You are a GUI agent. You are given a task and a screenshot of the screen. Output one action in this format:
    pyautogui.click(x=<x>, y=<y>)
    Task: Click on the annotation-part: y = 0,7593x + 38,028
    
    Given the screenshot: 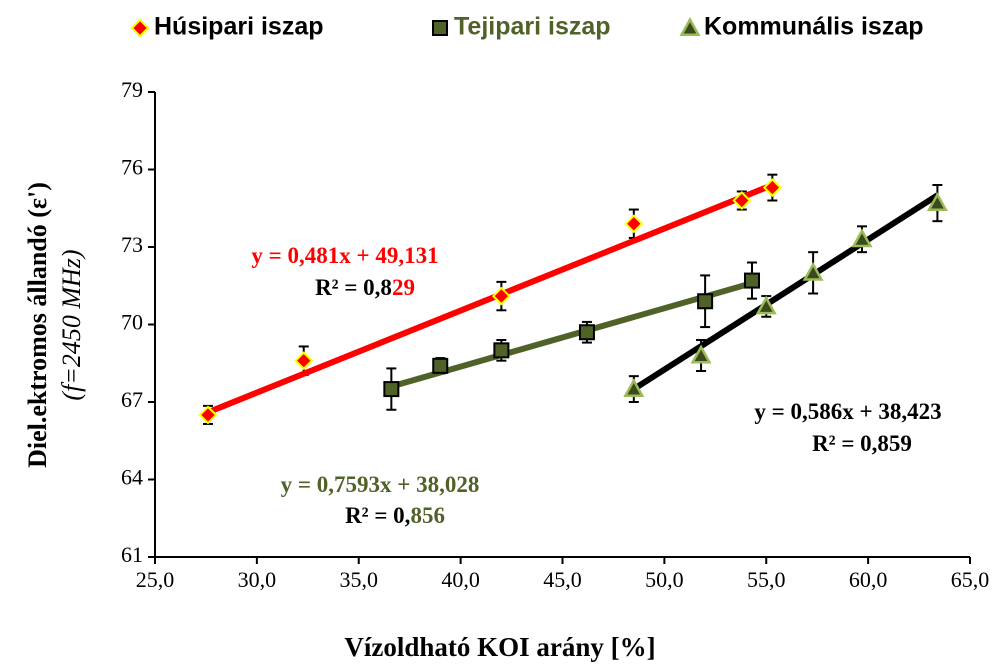 What is the action you would take?
    pyautogui.click(x=380, y=484)
    